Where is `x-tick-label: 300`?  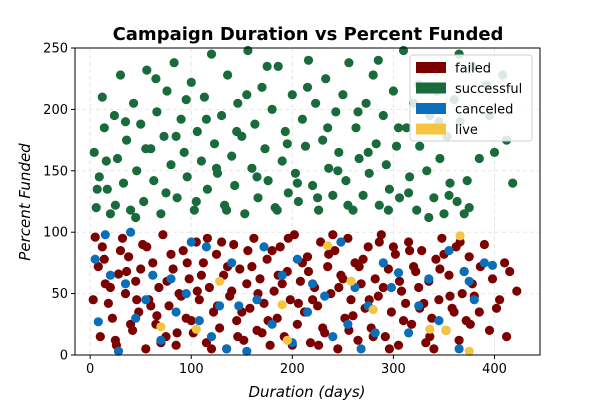
x-tick-label: 300 is located at coordinates (393, 369).